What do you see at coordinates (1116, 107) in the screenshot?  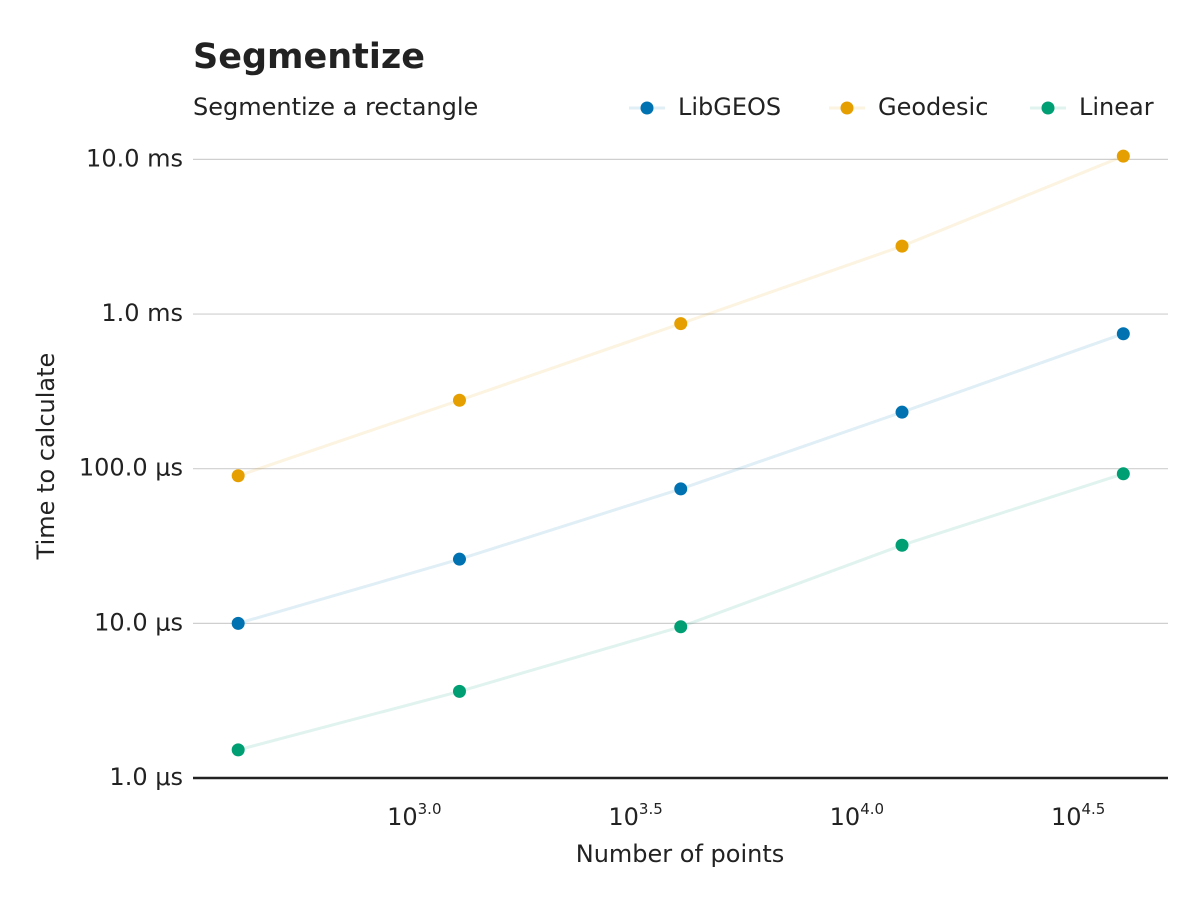 I see `legend-label: Linear` at bounding box center [1116, 107].